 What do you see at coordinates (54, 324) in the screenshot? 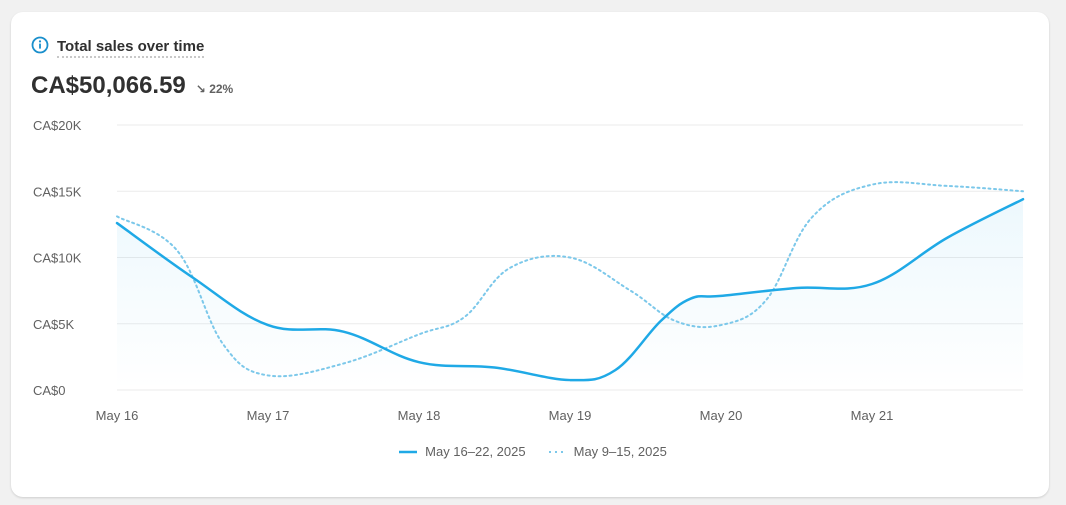
I see `y-tick-label: CA$5K` at bounding box center [54, 324].